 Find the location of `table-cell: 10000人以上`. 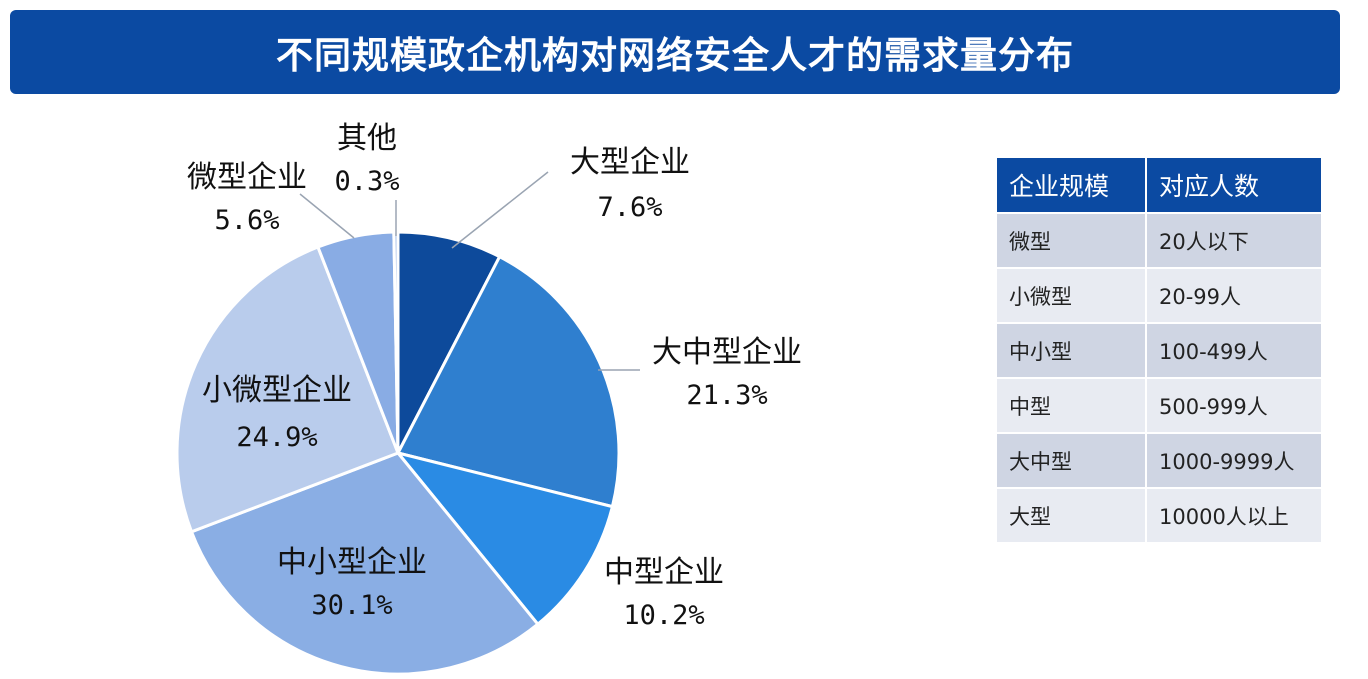

table-cell: 10000人以上 is located at coordinates (1233, 514).